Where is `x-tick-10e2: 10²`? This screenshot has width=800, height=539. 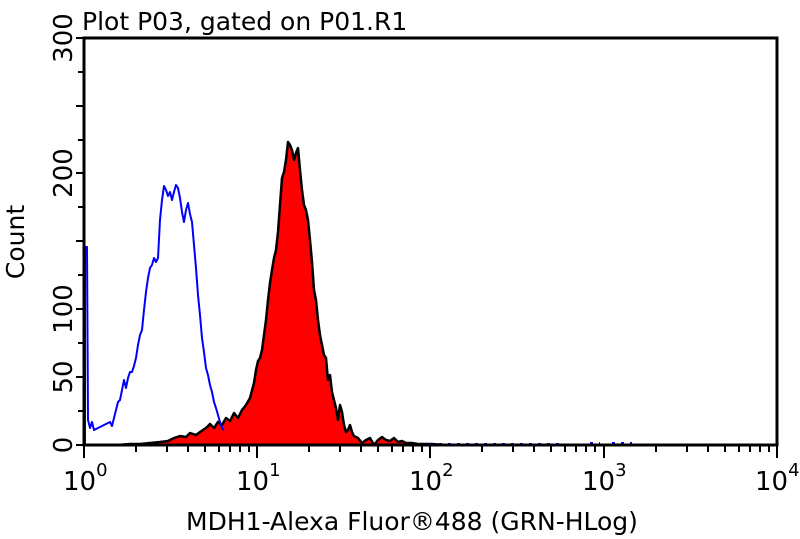 x-tick-10e2: 10² is located at coordinates (431, 478).